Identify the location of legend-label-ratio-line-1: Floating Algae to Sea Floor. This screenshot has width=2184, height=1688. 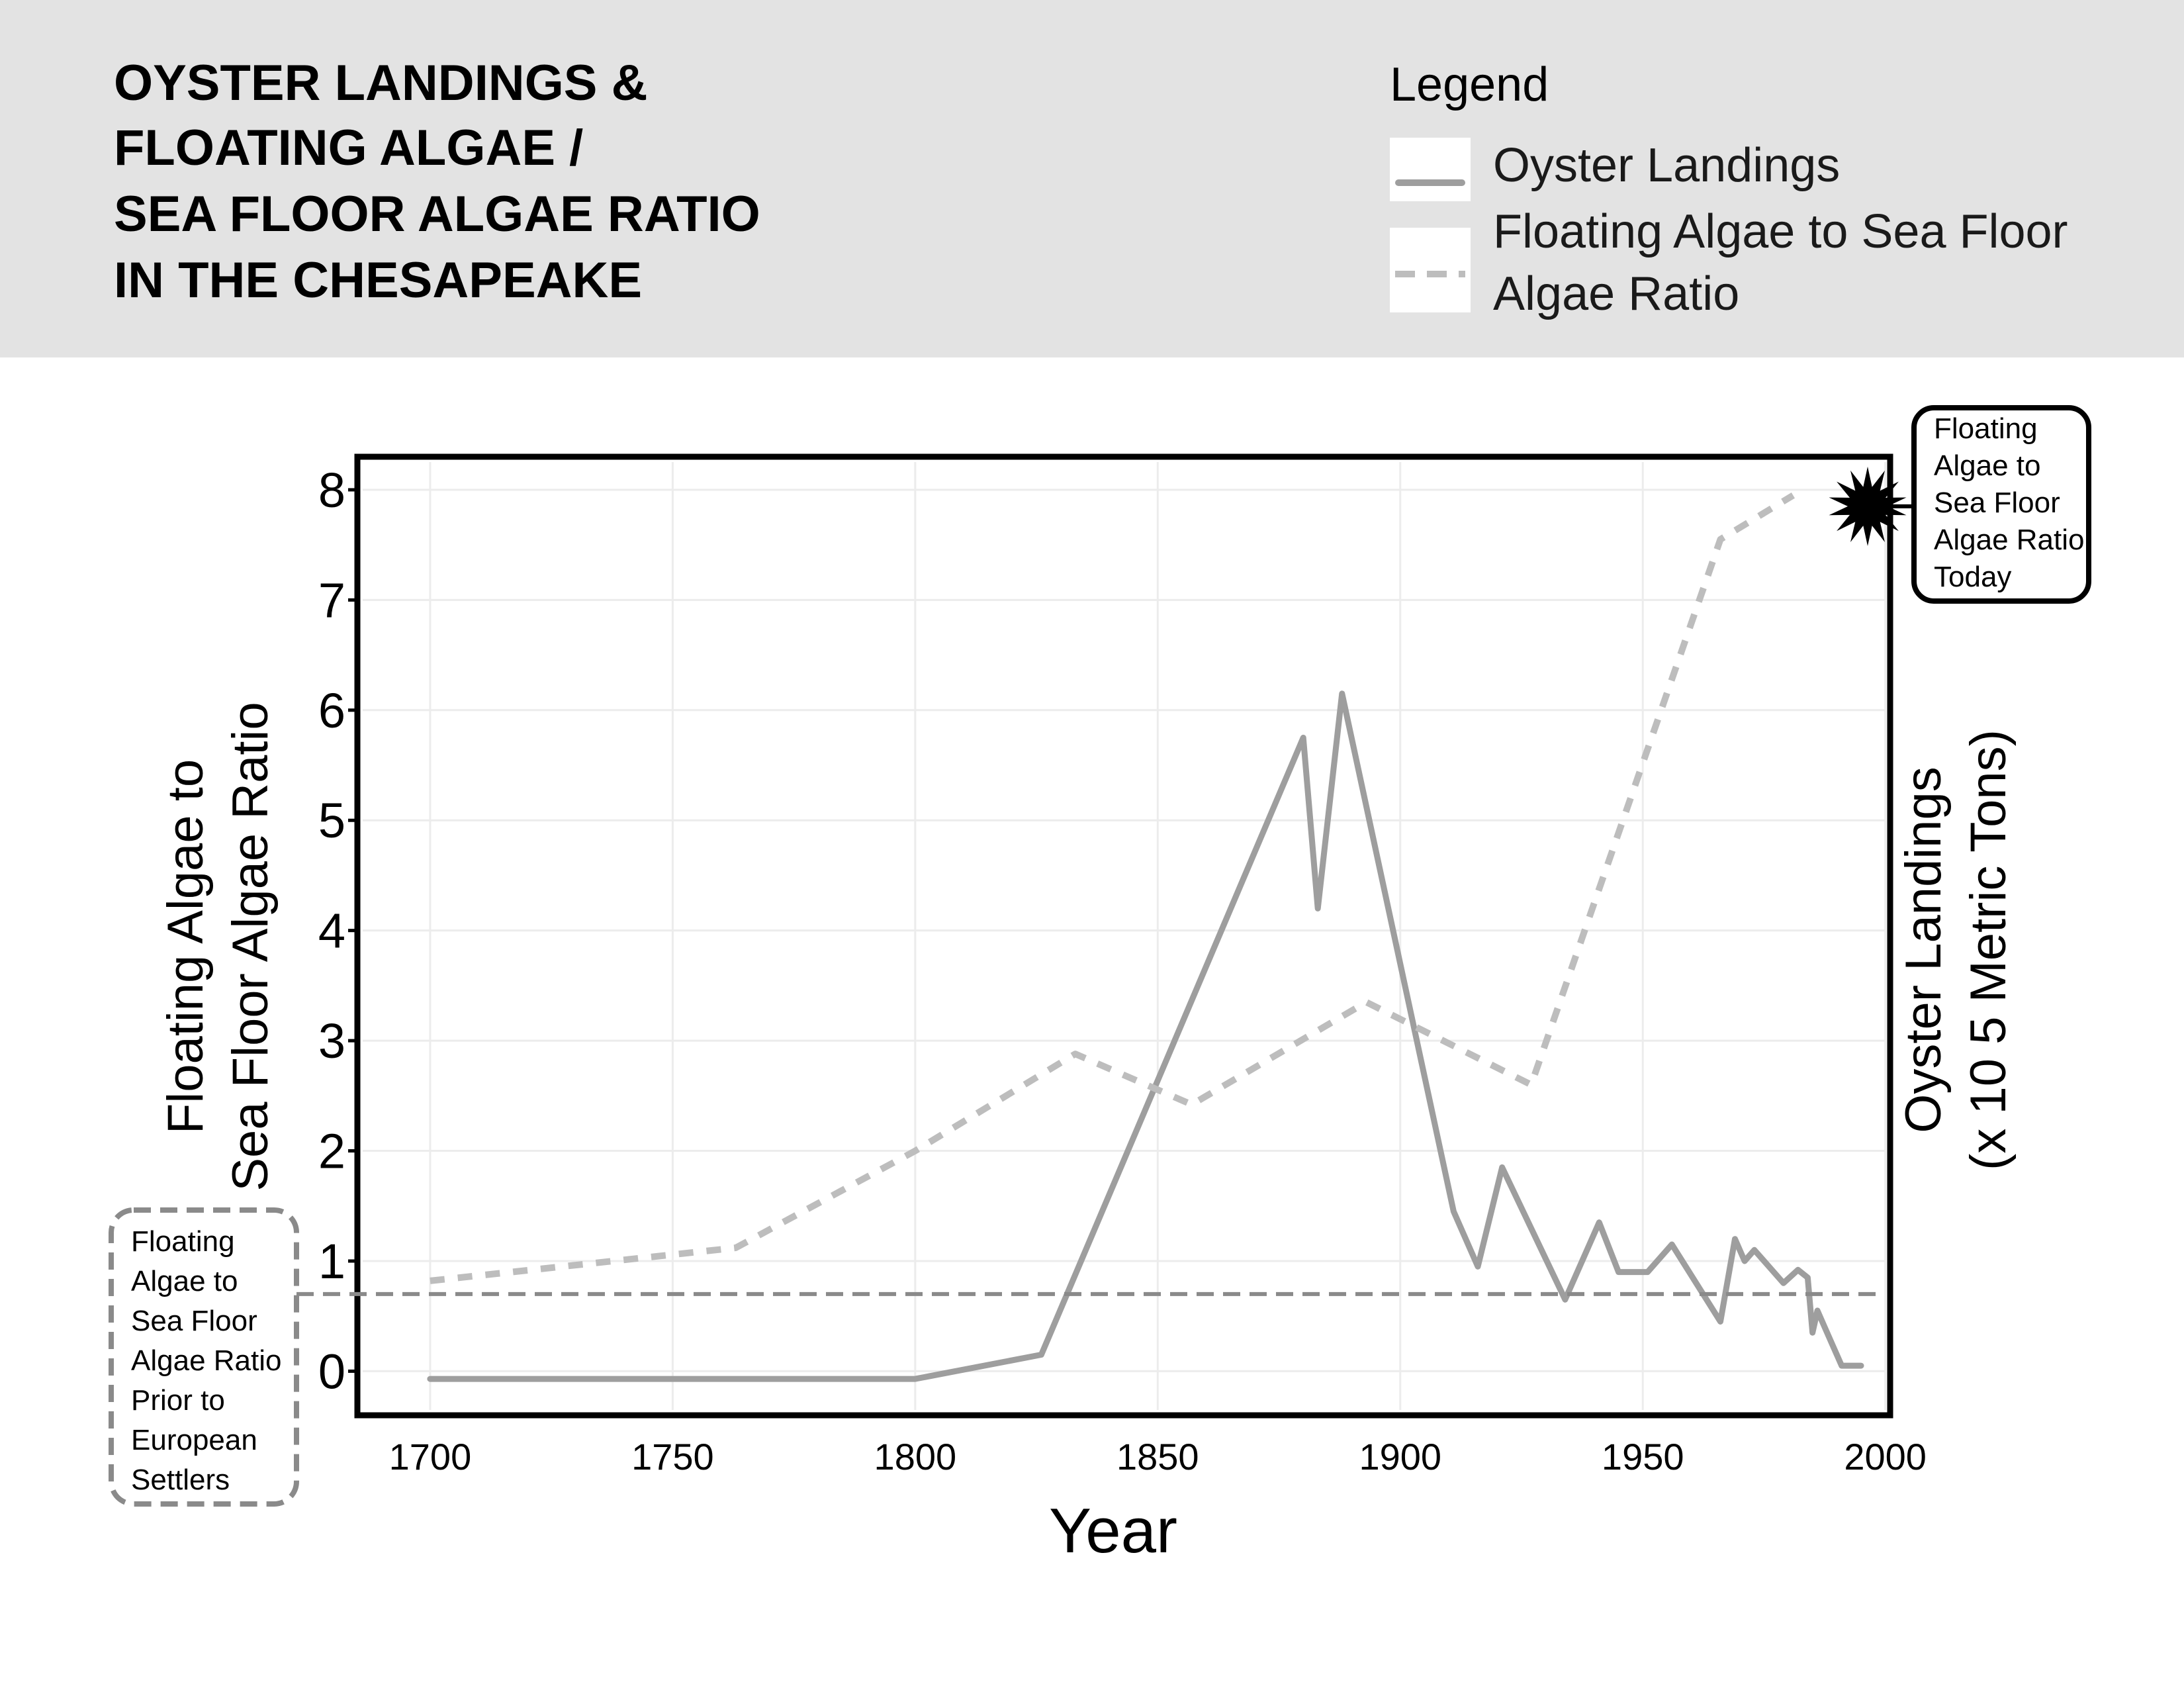
(1780, 231).